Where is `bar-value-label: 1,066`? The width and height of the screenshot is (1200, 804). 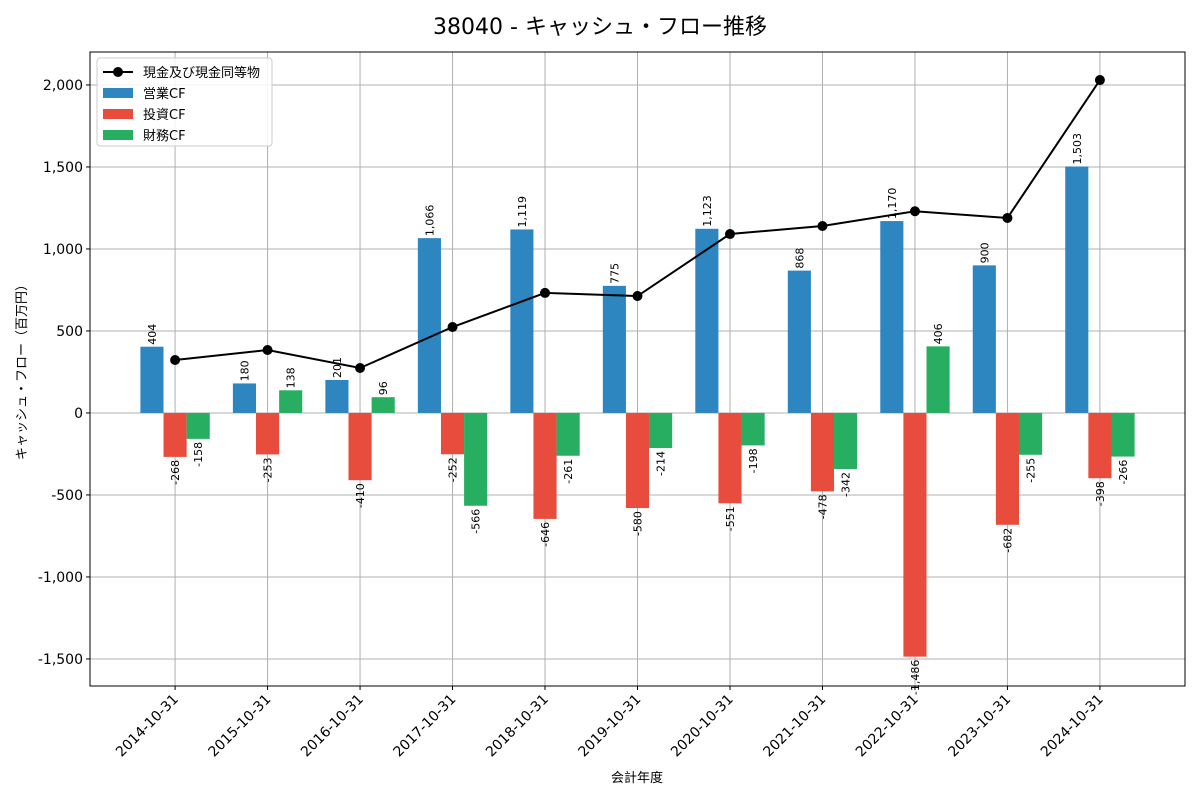
bar-value-label: 1,066 is located at coordinates (429, 221).